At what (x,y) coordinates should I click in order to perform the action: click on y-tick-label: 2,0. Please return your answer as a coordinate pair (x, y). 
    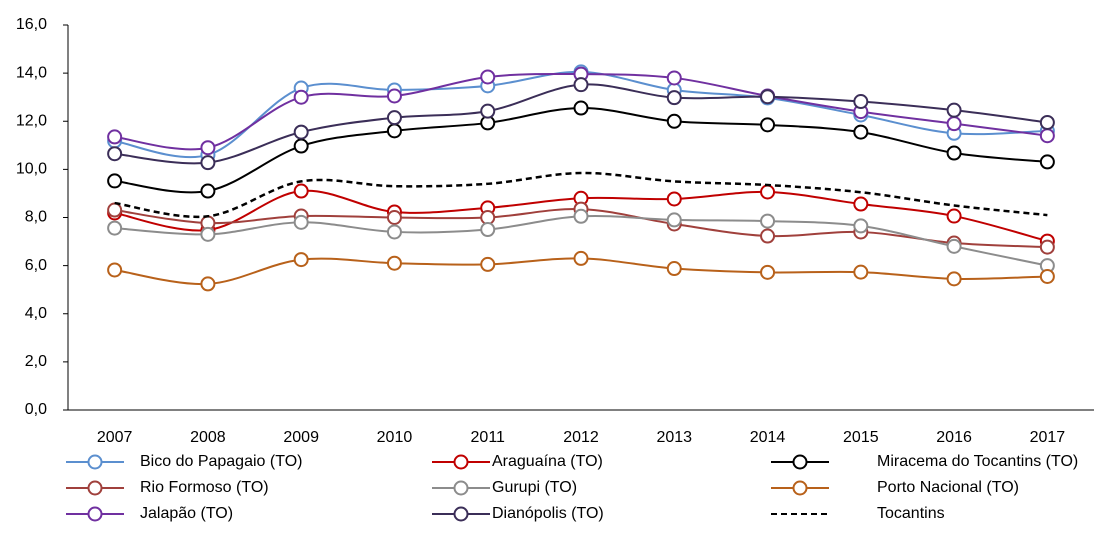
    Looking at the image, I should click on (36, 361).